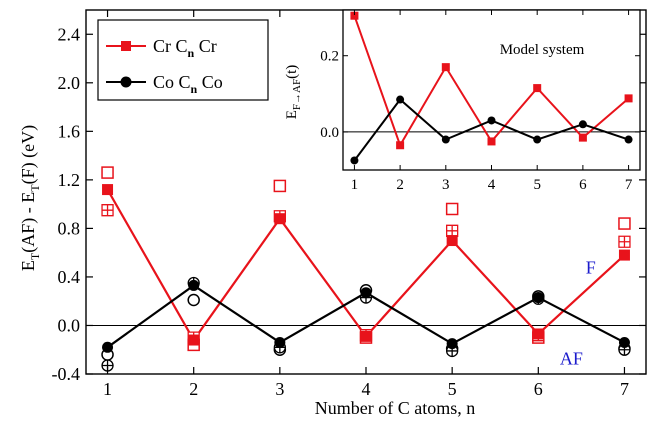  What do you see at coordinates (624, 389) in the screenshot?
I see `x-tick-label-6: 7` at bounding box center [624, 389].